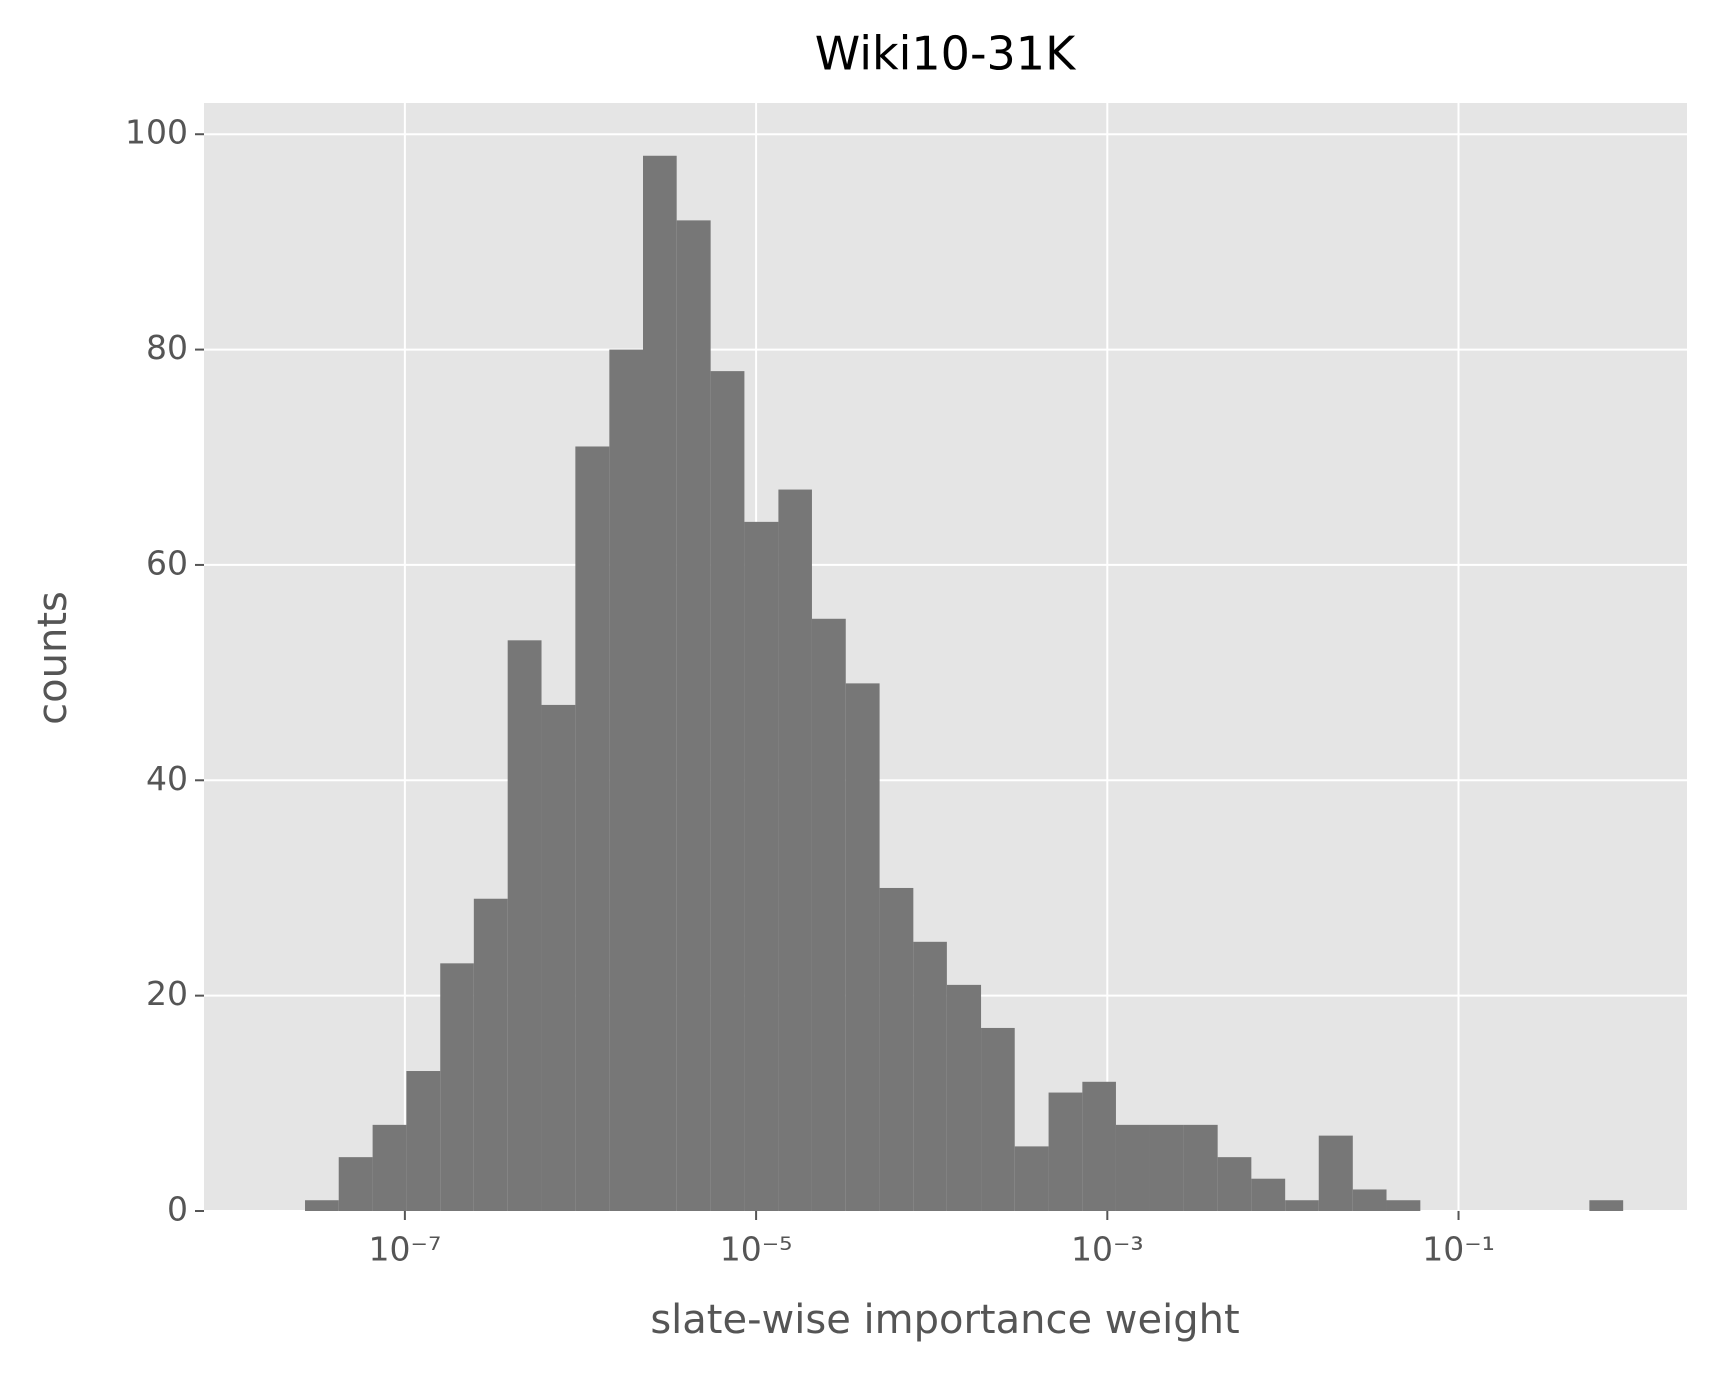  I want to click on x-tick-label: 10⁻⁵, so click(756, 1249).